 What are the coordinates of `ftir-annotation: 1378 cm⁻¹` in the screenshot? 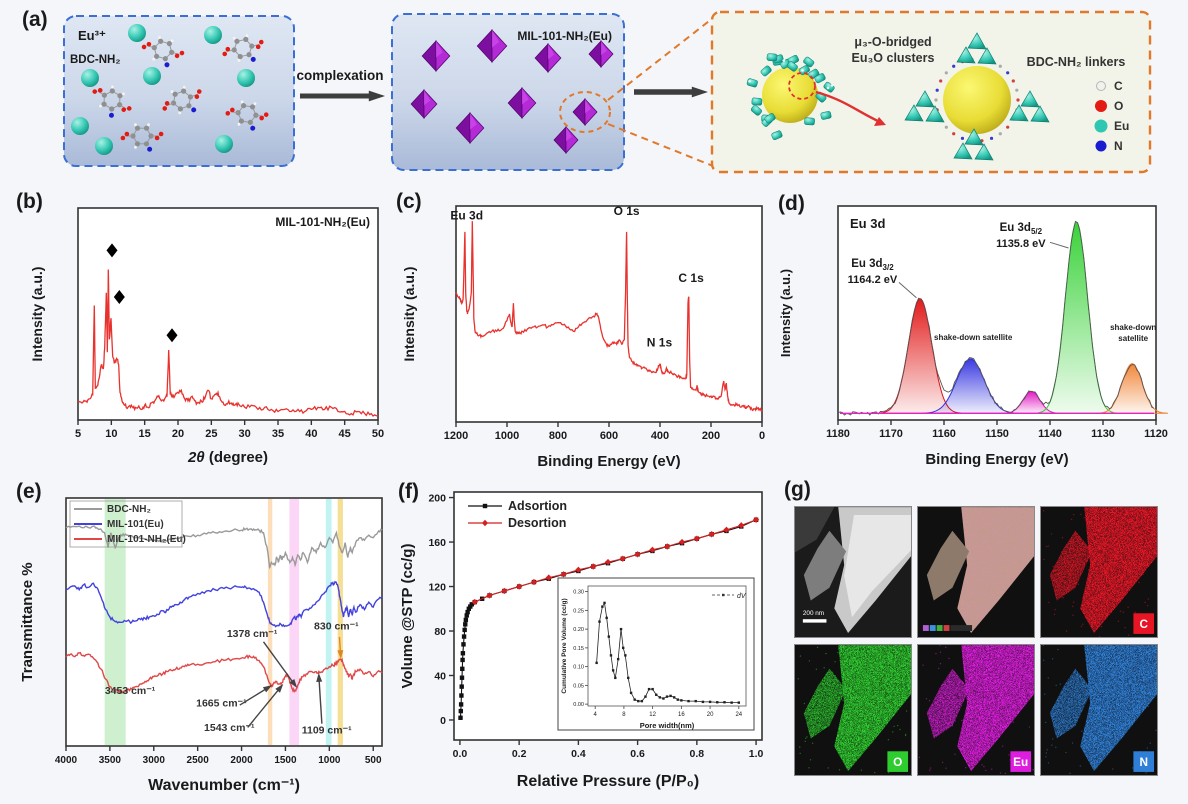 It's located at (252, 634).